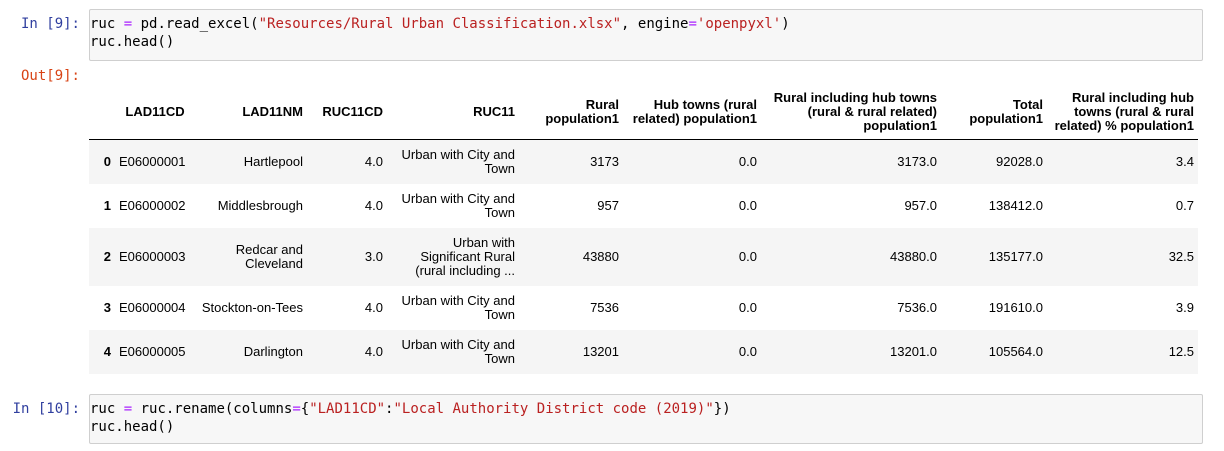 The image size is (1224, 451). Describe the element at coordinates (107, 351) in the screenshot. I see `row-index: 4` at that location.